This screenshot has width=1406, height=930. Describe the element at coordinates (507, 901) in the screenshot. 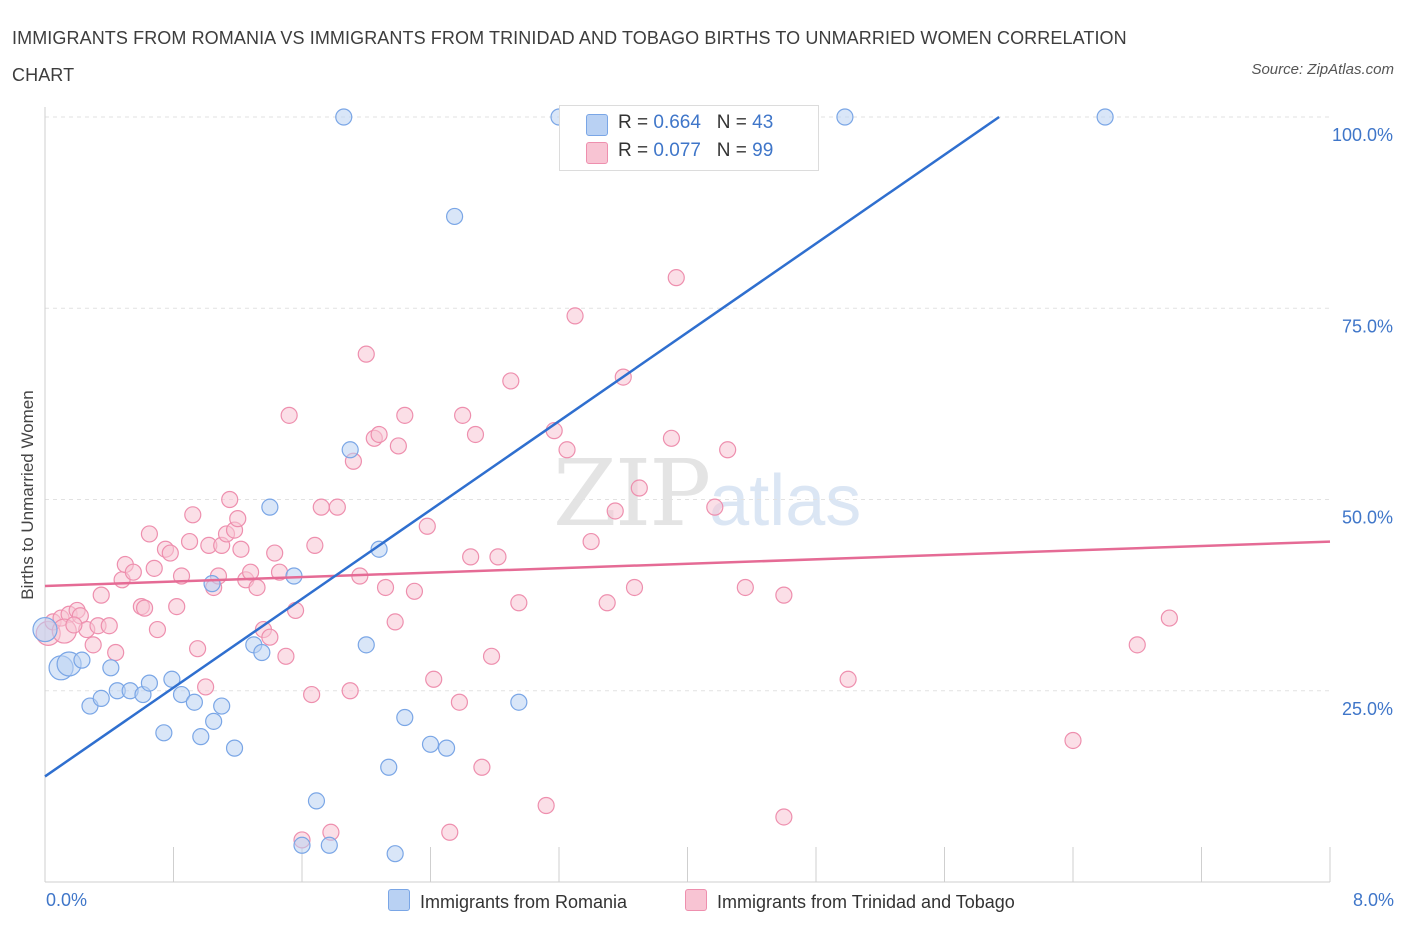

I see `legend-item-romania: Immigrants from Romania` at that location.